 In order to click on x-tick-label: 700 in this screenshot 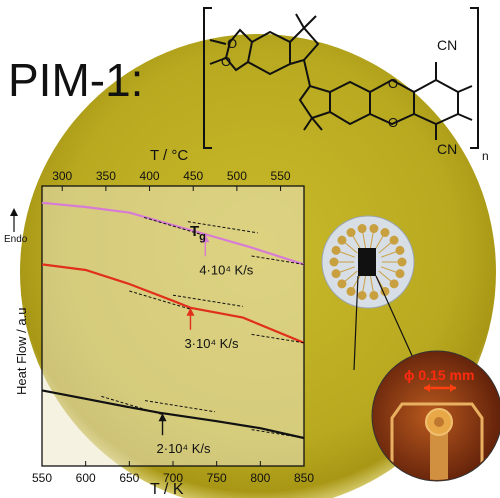, I will do `click(173, 478)`.